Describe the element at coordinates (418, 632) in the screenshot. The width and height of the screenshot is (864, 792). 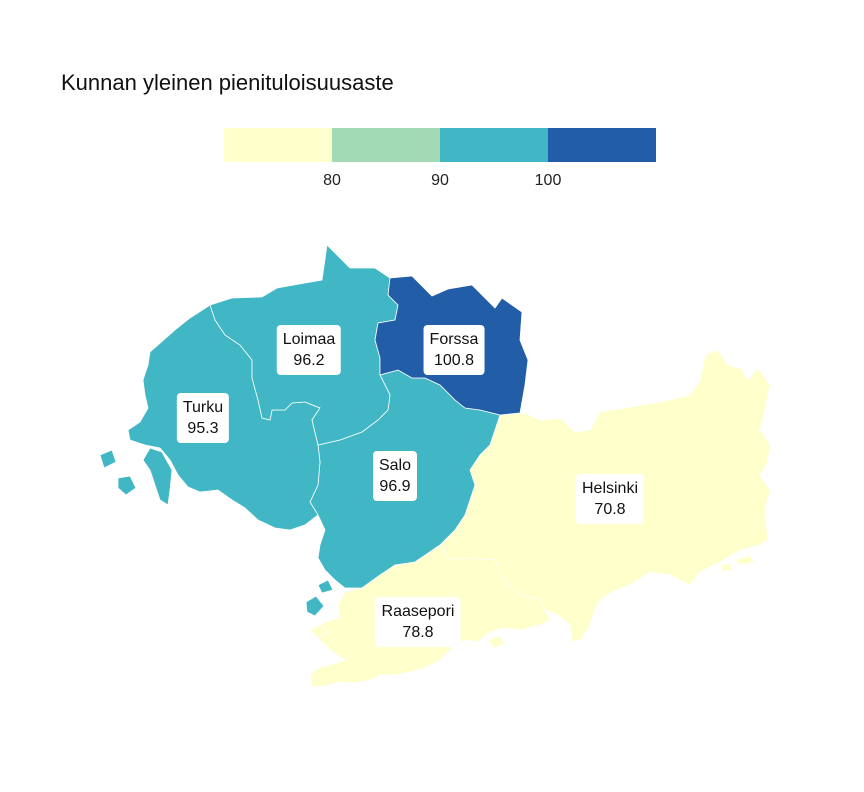
I see `region-value: 78.8` at that location.